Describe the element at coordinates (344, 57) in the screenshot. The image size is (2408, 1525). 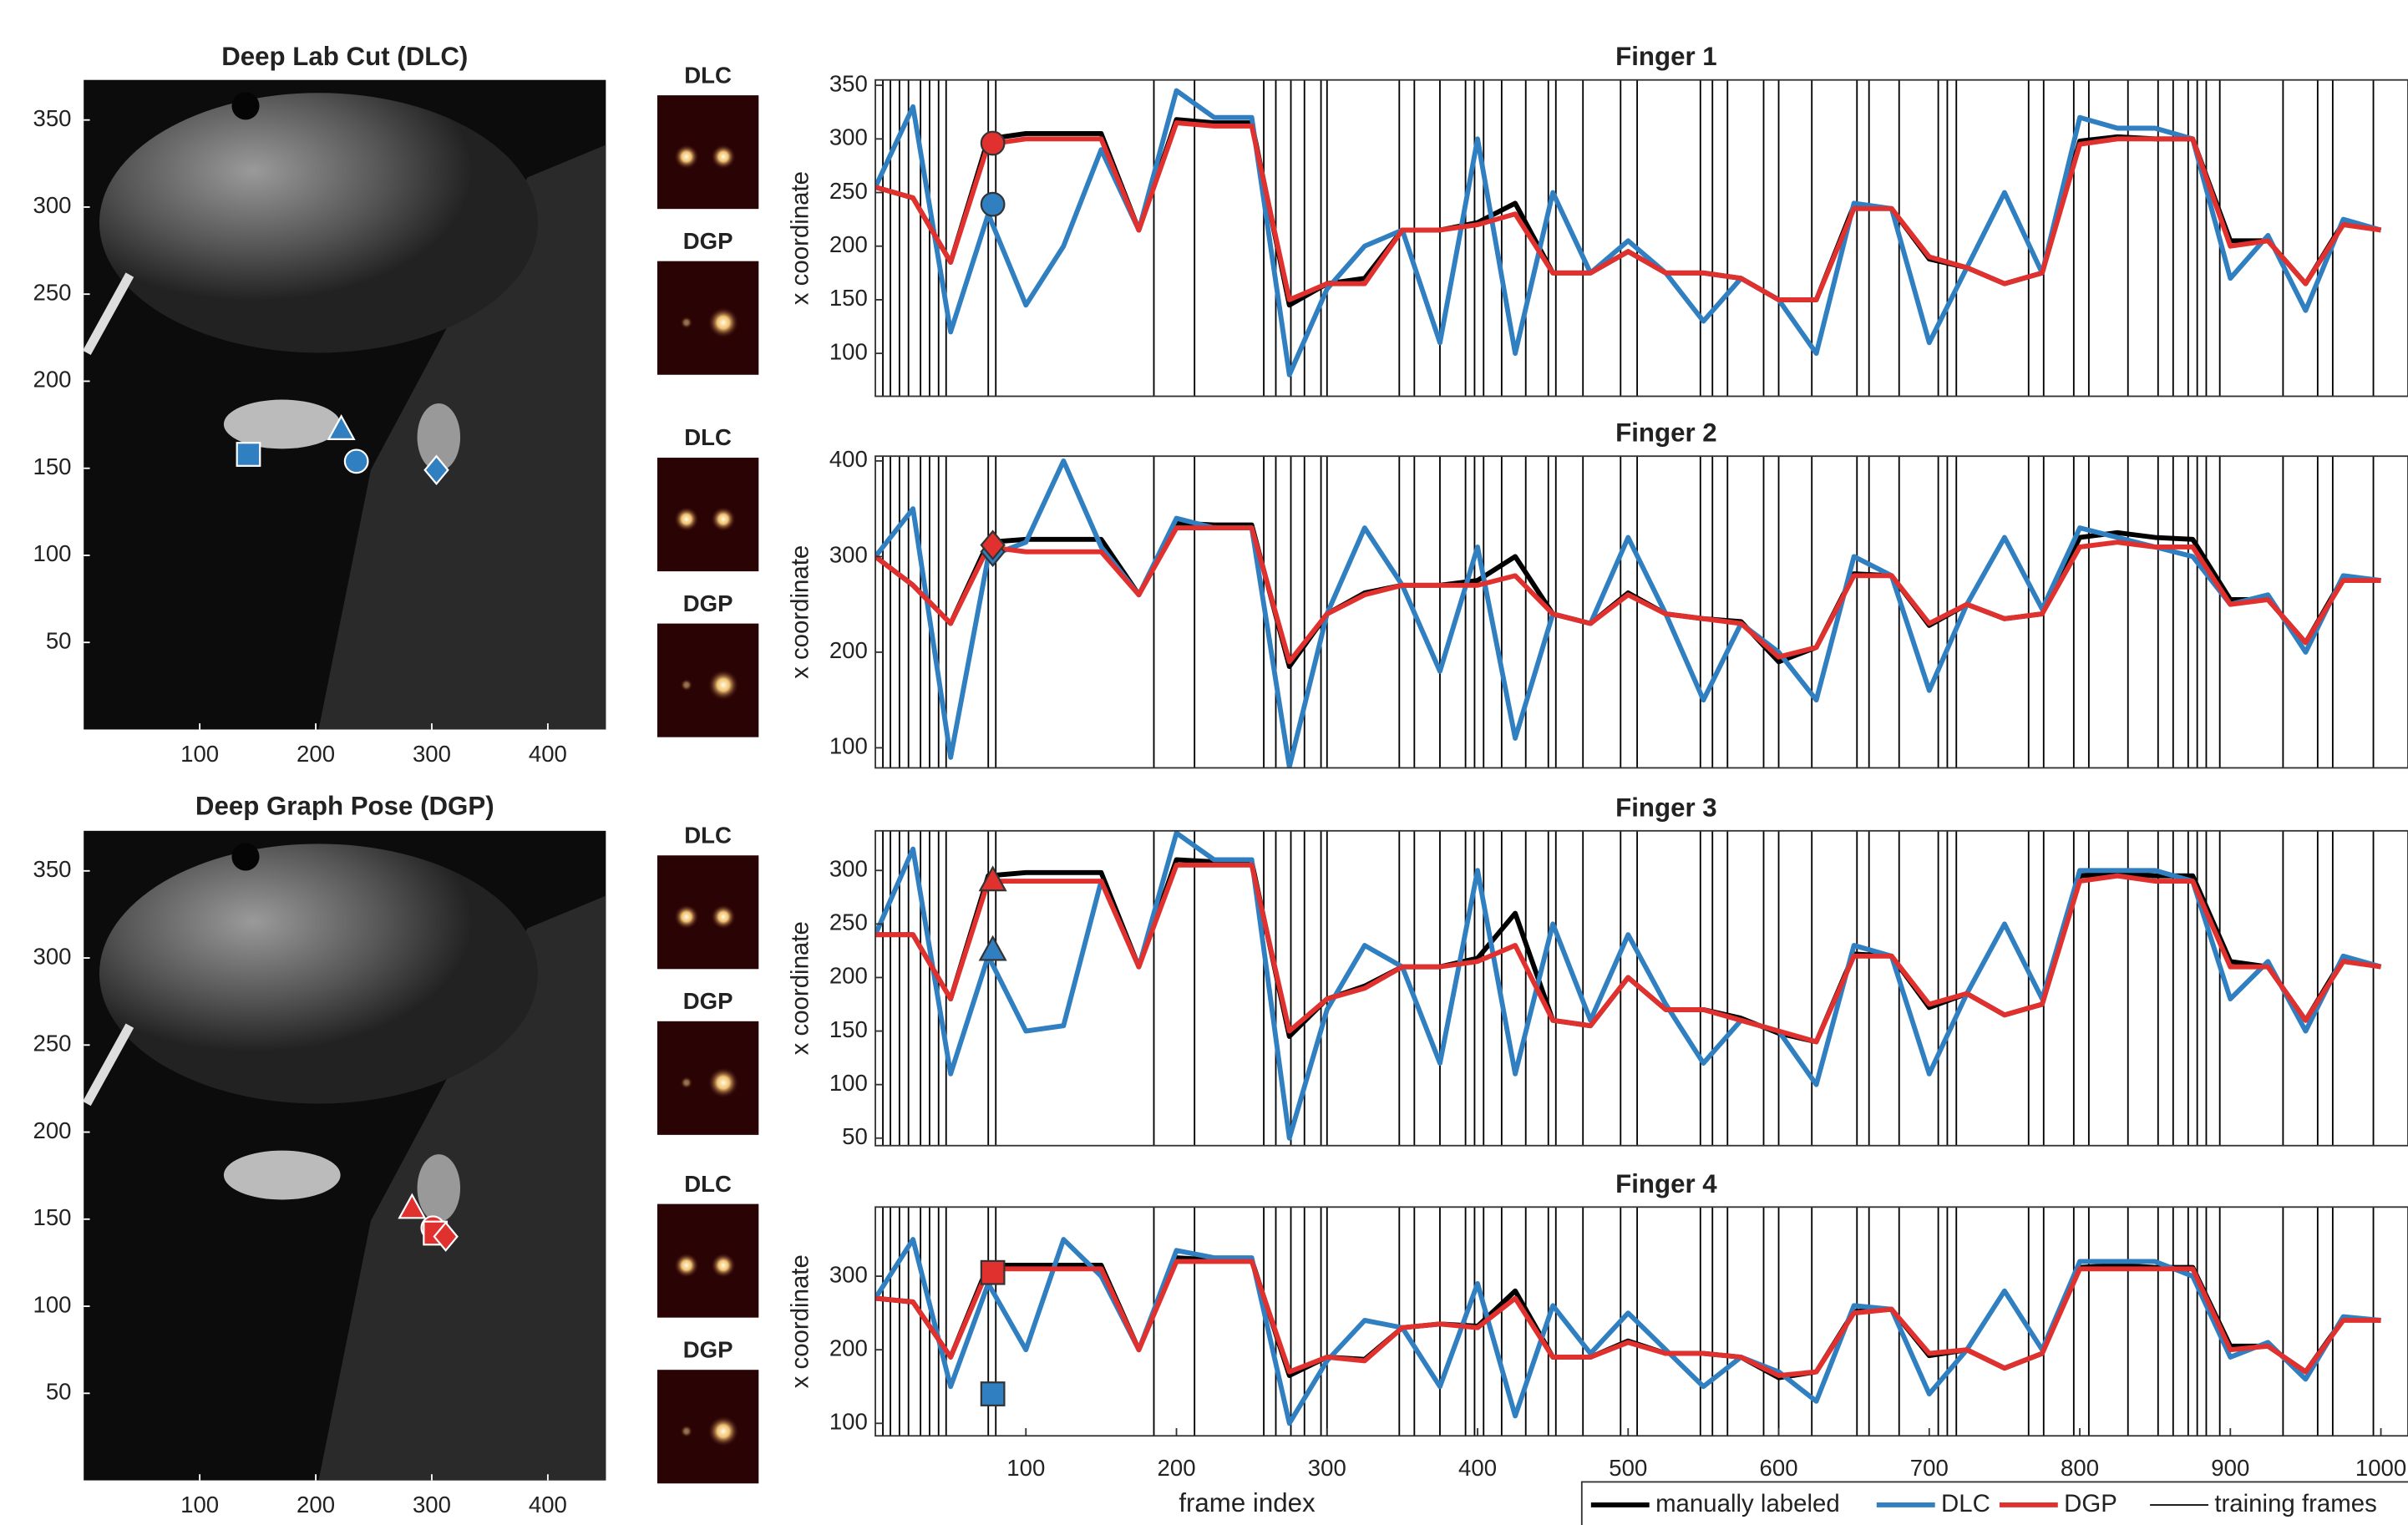
I see `chart-title: Deep Lab Cut (DLC)` at that location.